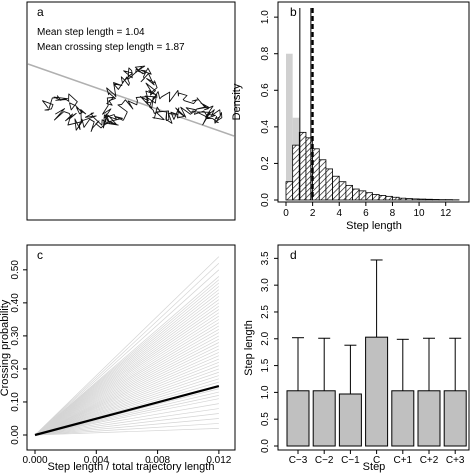 The width and height of the screenshot is (474, 474). Describe the element at coordinates (286, 213) in the screenshot. I see `x-tick-label: 0` at that location.